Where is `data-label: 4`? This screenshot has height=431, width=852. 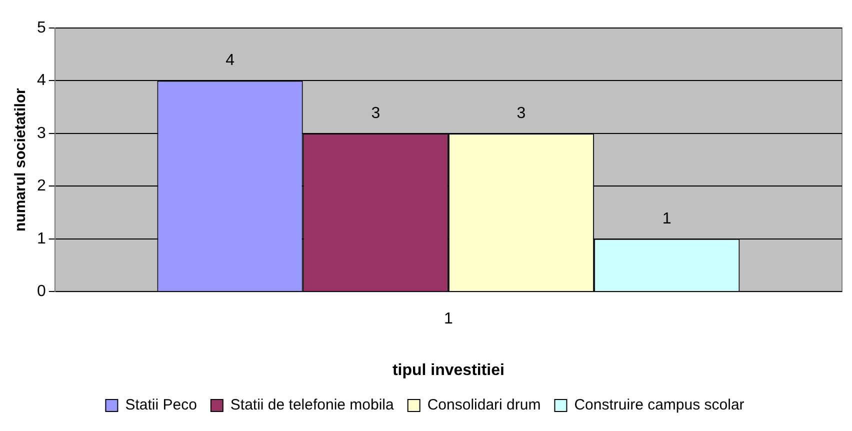 data-label: 4 is located at coordinates (230, 61).